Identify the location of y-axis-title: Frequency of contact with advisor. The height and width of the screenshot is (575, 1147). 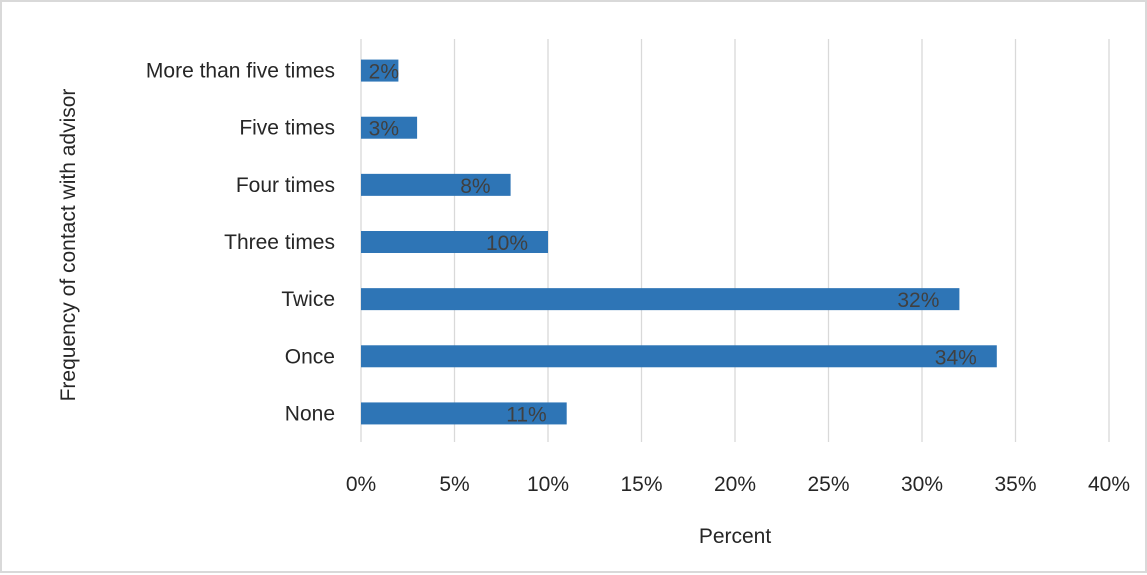
(68, 245).